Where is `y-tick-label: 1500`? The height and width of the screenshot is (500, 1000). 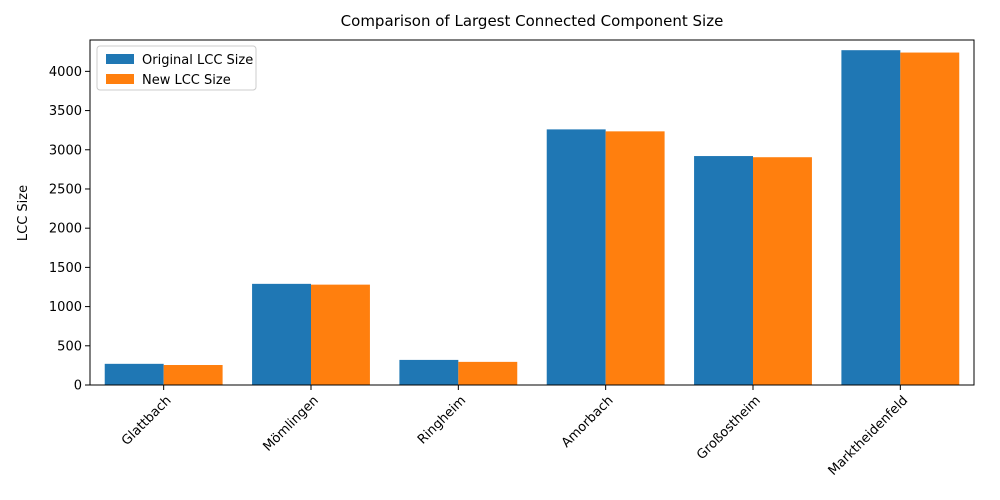
y-tick-label: 1500 is located at coordinates (65, 268).